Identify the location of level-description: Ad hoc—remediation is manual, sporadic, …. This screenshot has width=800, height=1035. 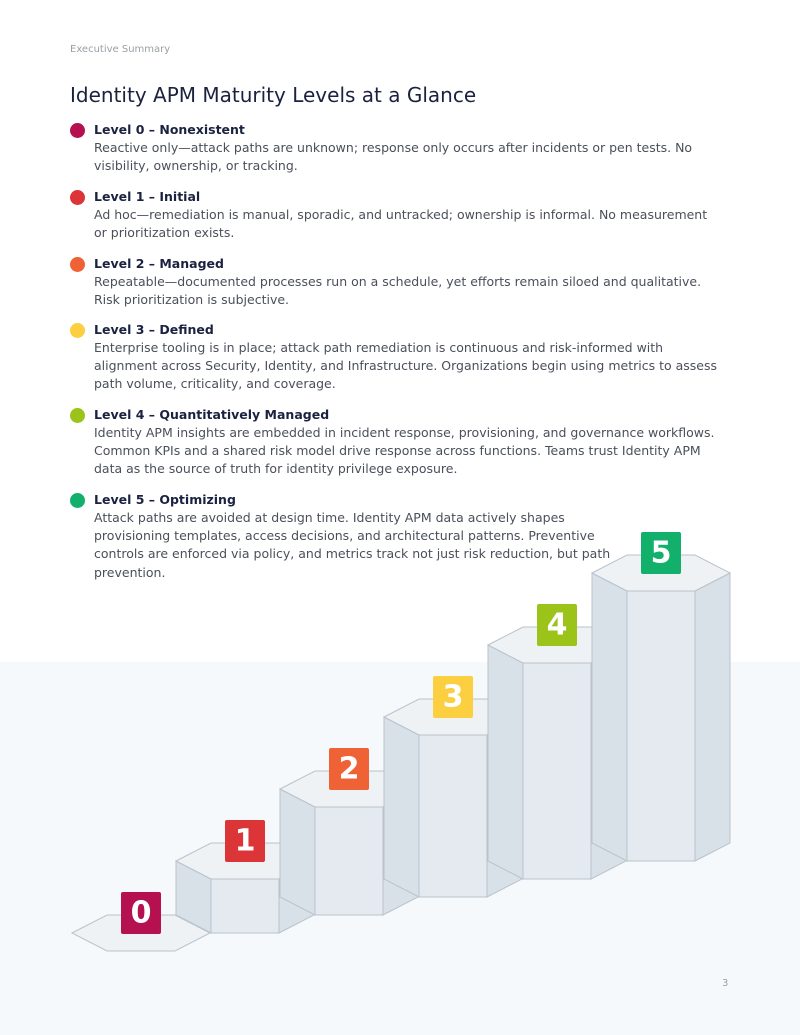
(401, 224).